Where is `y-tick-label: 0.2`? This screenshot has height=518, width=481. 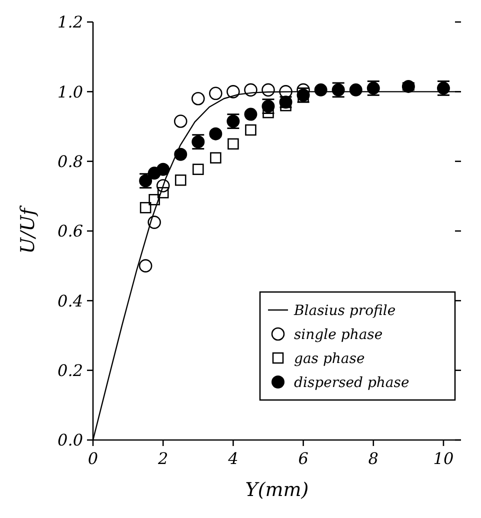
y-tick-label: 0.2 is located at coordinates (70, 370).